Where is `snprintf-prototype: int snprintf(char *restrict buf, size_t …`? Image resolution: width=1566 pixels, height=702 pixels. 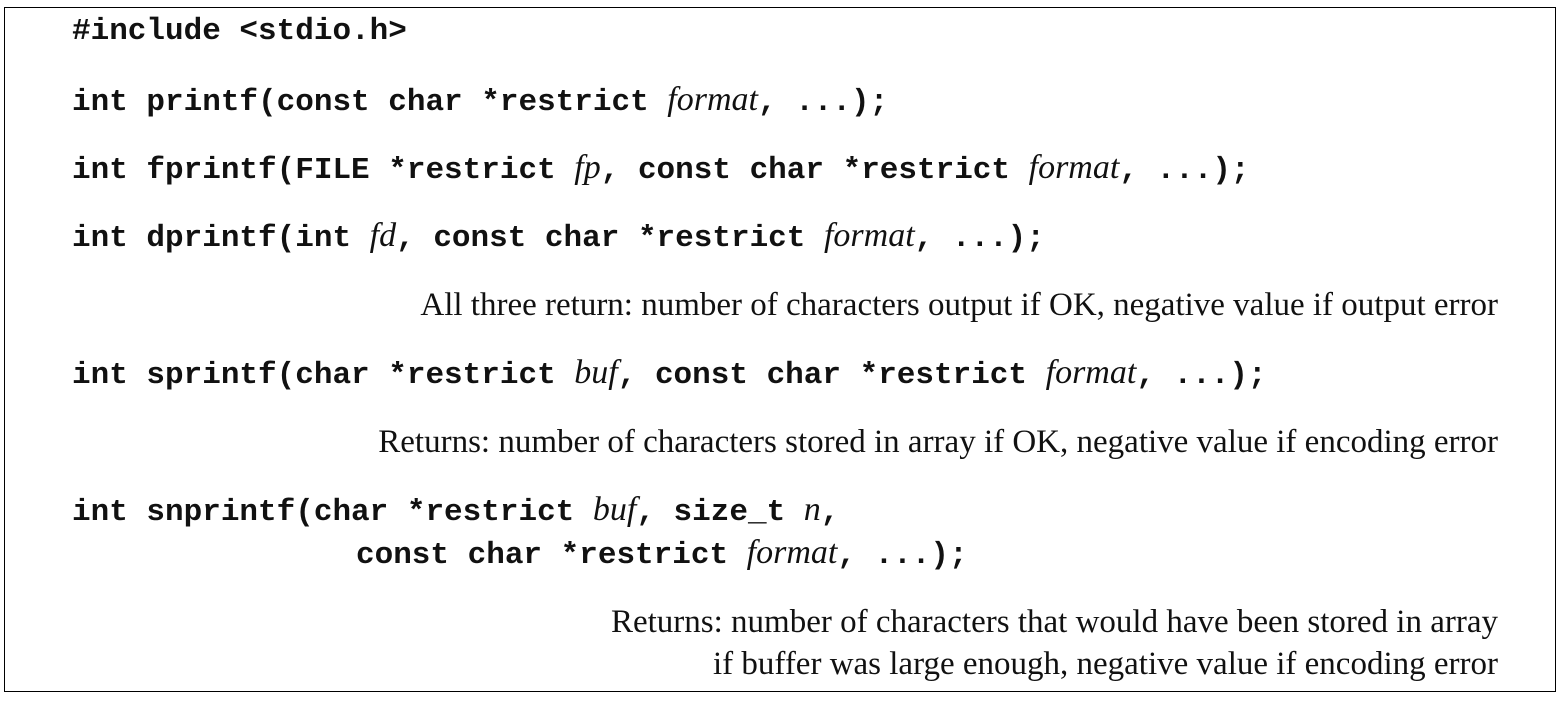
snprintf-prototype: int snprintf(char *restrict buf, size_t … is located at coordinates (455, 511).